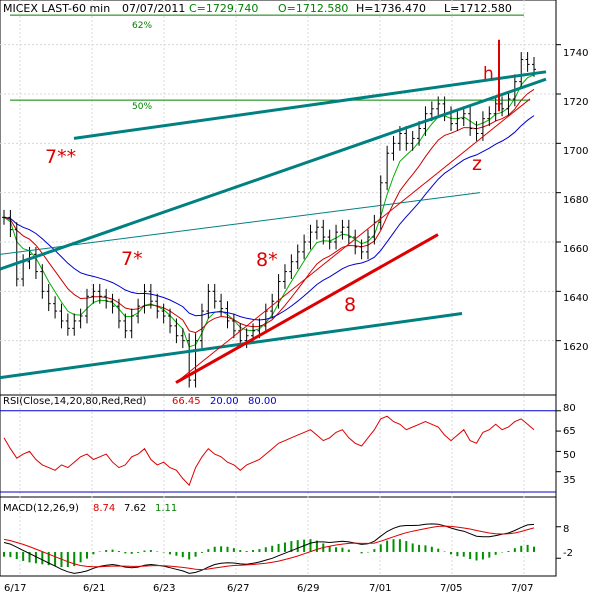  I want to click on annotation-8-star: 8*, so click(267, 260).